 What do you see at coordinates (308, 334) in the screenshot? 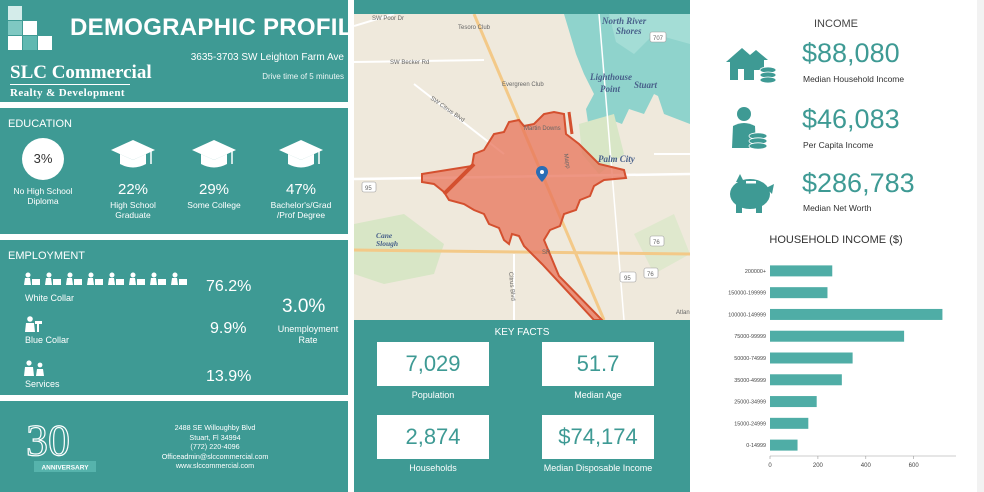
I see `unemployment-label: Unemployment Rate` at bounding box center [308, 334].